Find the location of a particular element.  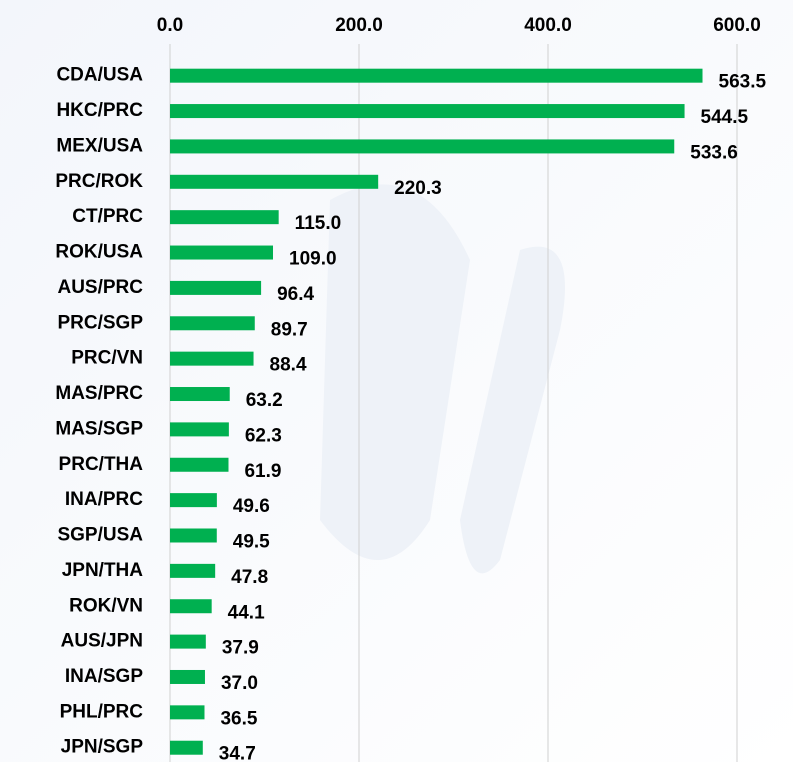

y-tick-label: MAS/PRC is located at coordinates (99, 393).